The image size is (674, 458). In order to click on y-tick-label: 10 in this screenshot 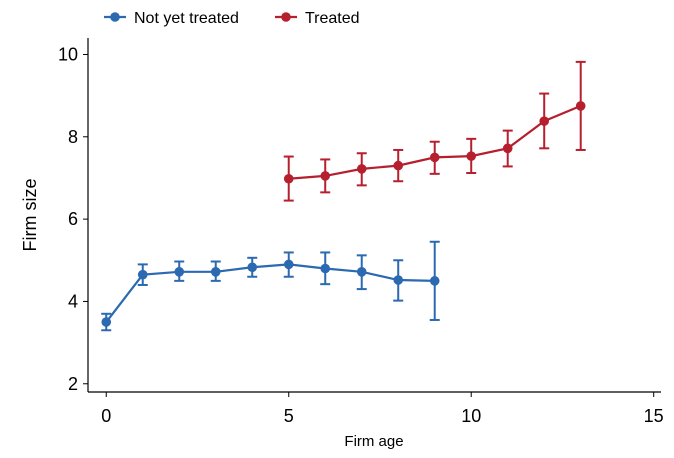, I will do `click(68, 54)`.